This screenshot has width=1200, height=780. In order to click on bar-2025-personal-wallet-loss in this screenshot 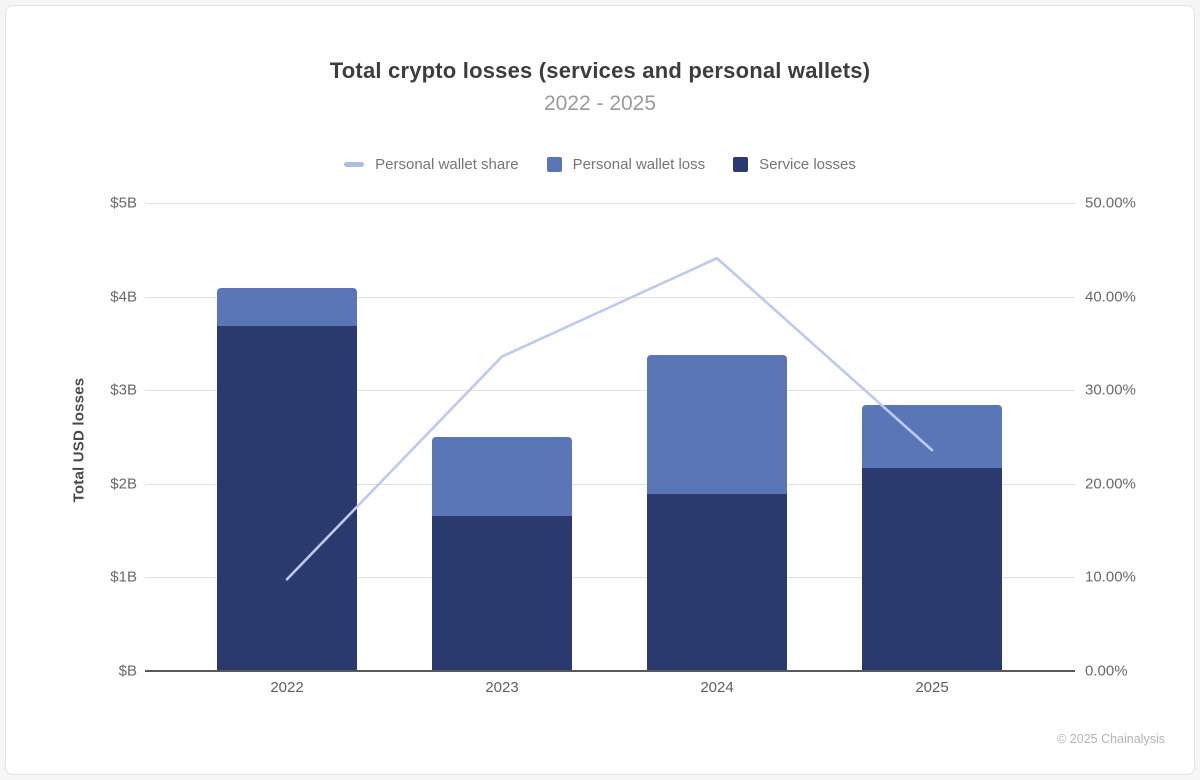, I will do `click(932, 436)`.